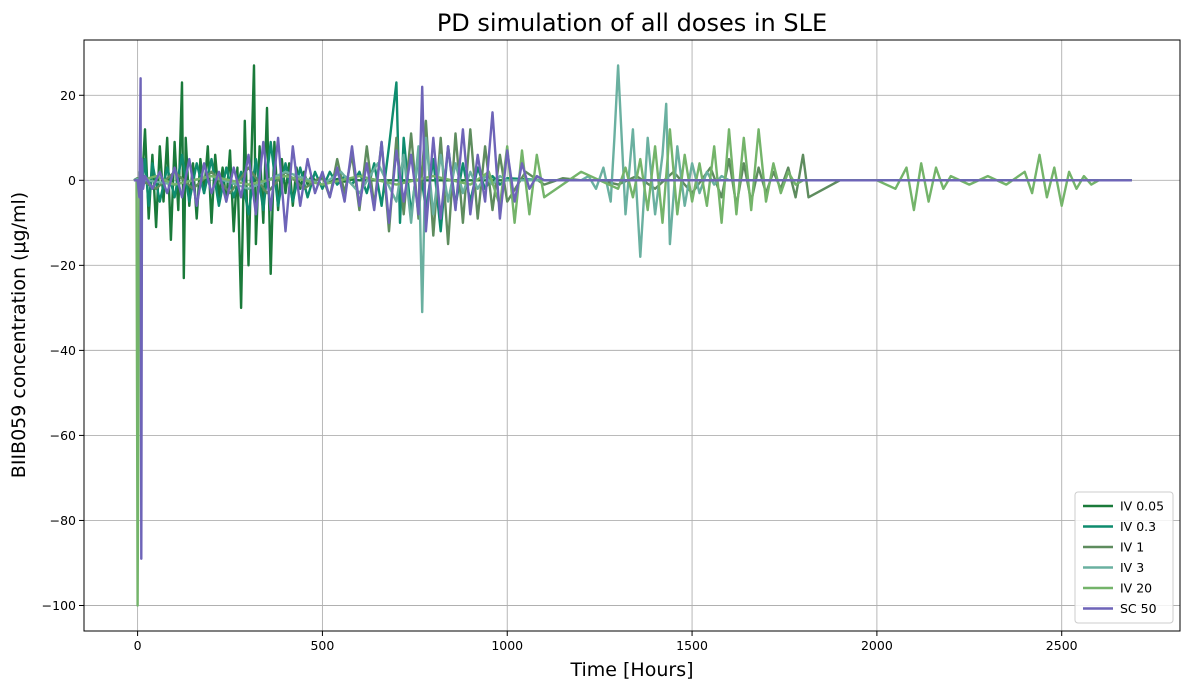 The image size is (1189, 690). I want to click on y-tick-label: 20, so click(68, 95).